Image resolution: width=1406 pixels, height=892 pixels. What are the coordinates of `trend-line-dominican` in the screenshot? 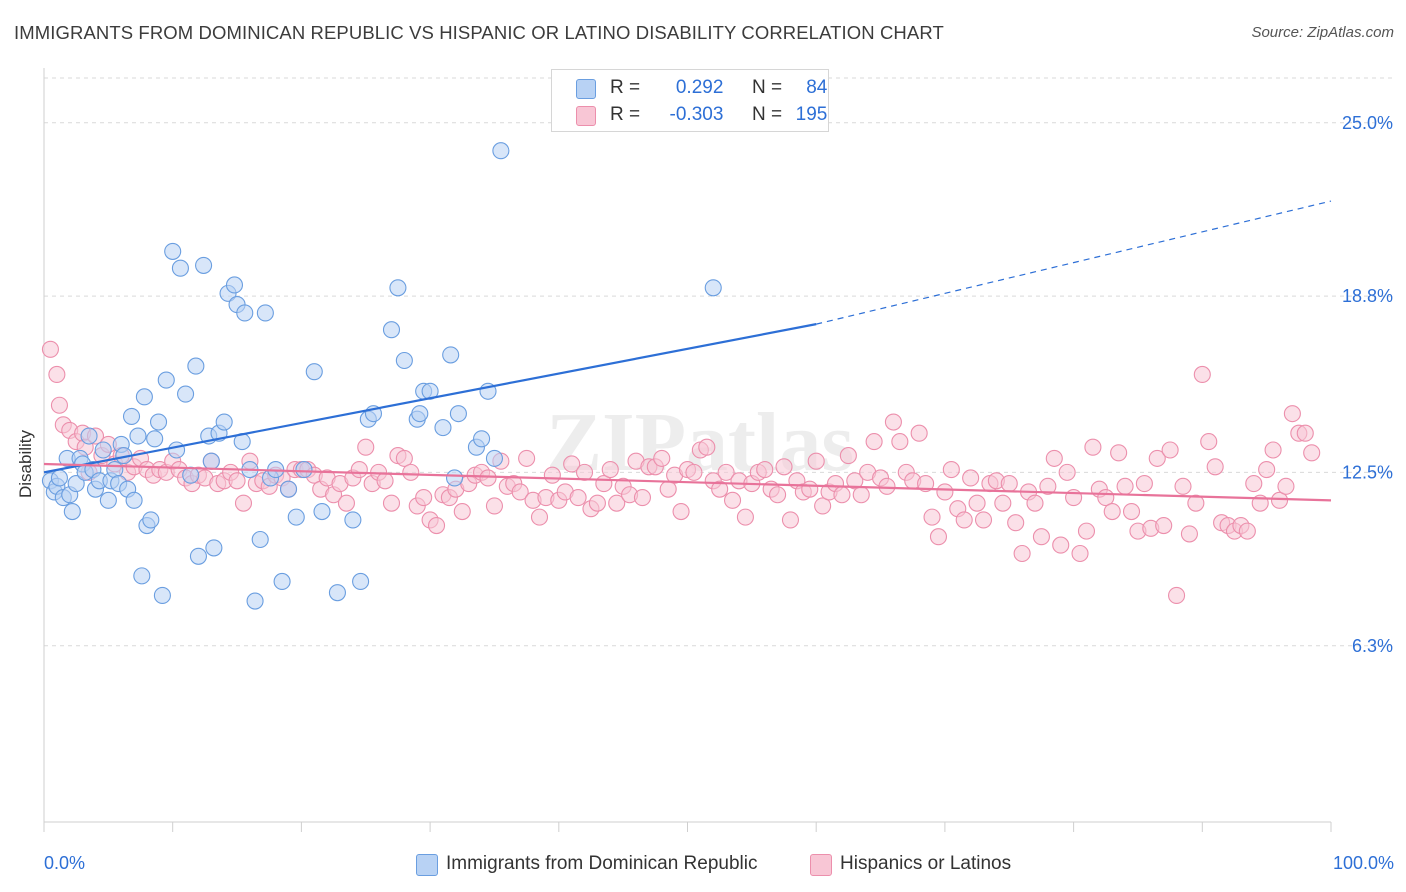 It's located at (430, 398).